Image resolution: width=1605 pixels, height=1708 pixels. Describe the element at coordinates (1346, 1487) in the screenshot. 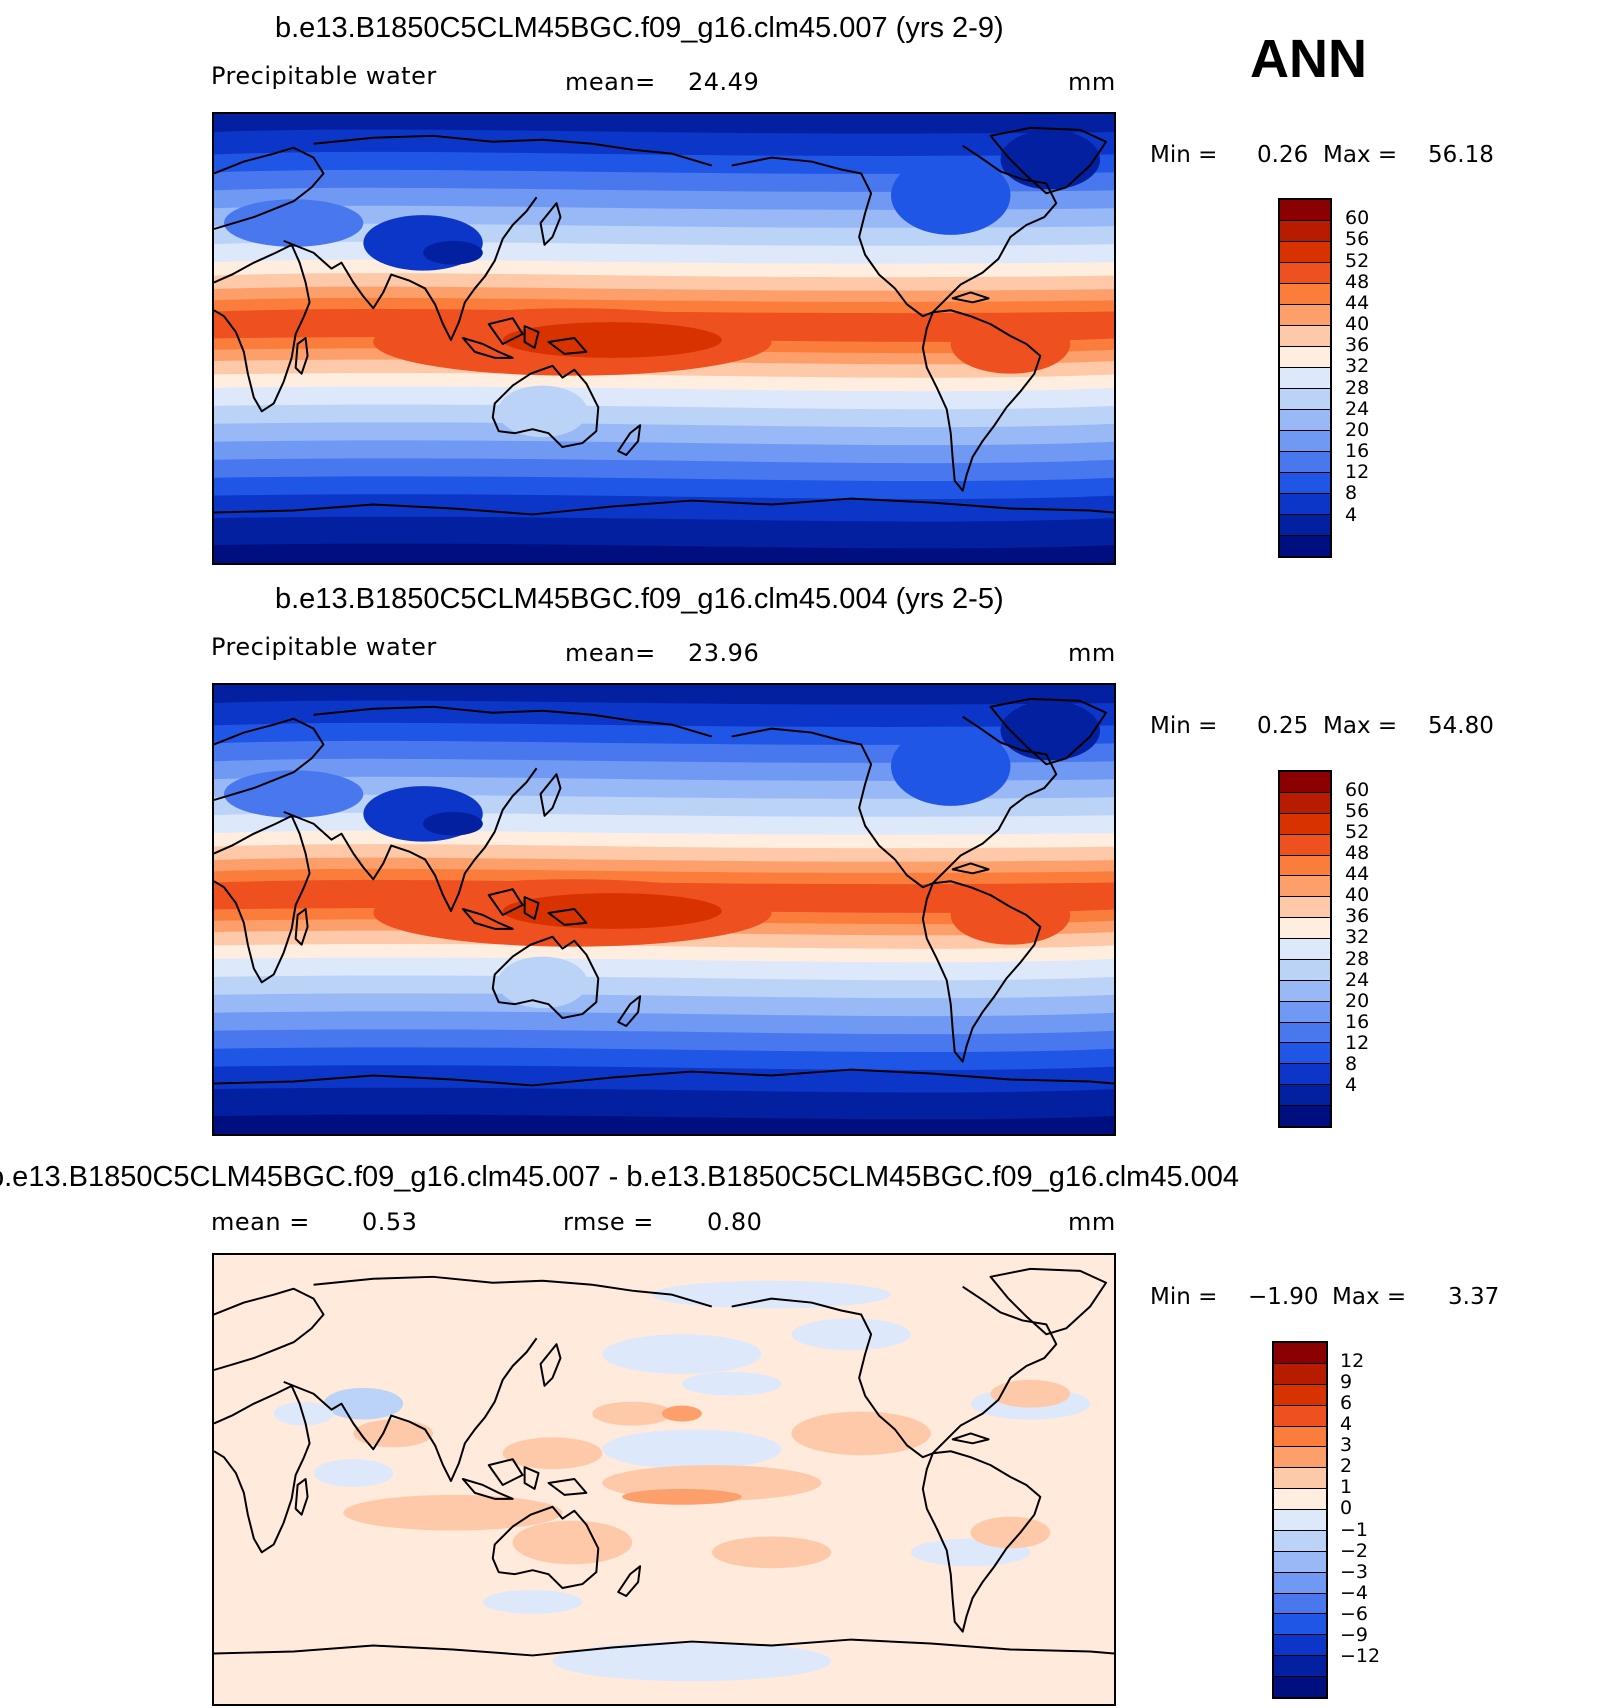

I see `colorbar-tick-label: 1` at that location.